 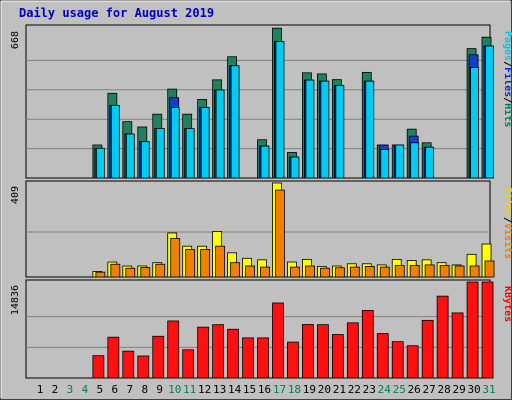 What do you see at coordinates (129, 389) in the screenshot?
I see `x-tick-label: 7` at bounding box center [129, 389].